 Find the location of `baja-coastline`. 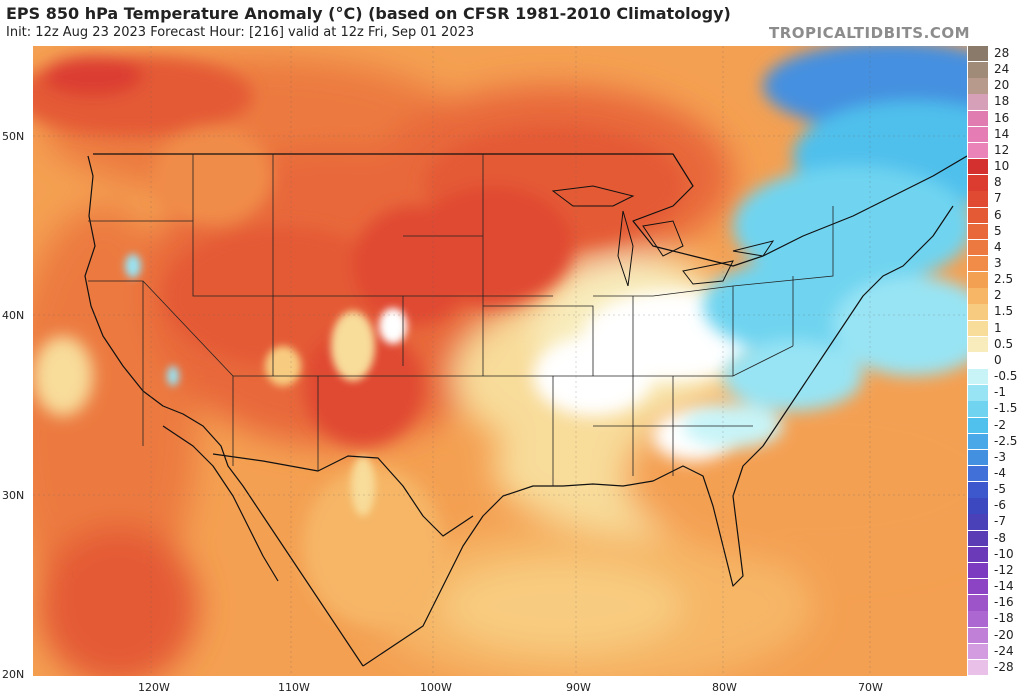

baja-coastline is located at coordinates (220, 503).